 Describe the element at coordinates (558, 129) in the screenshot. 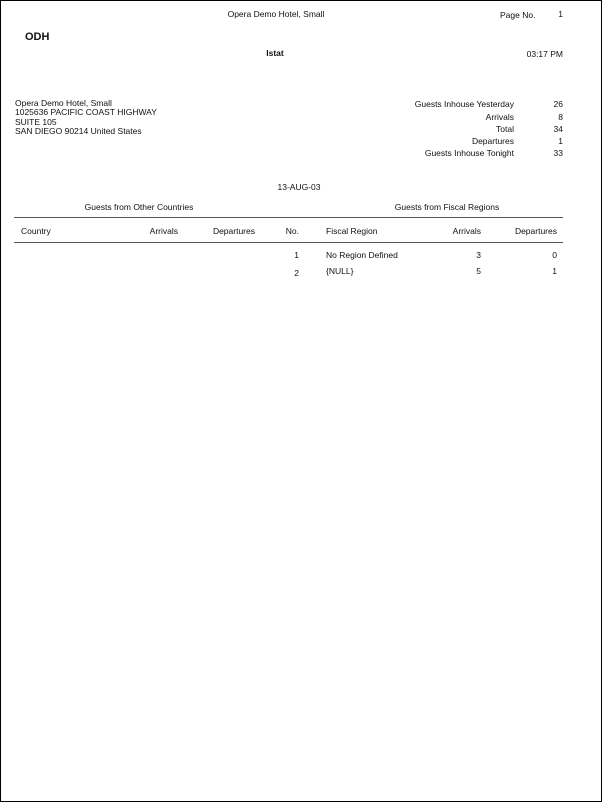

I see `stat-value: 34` at that location.